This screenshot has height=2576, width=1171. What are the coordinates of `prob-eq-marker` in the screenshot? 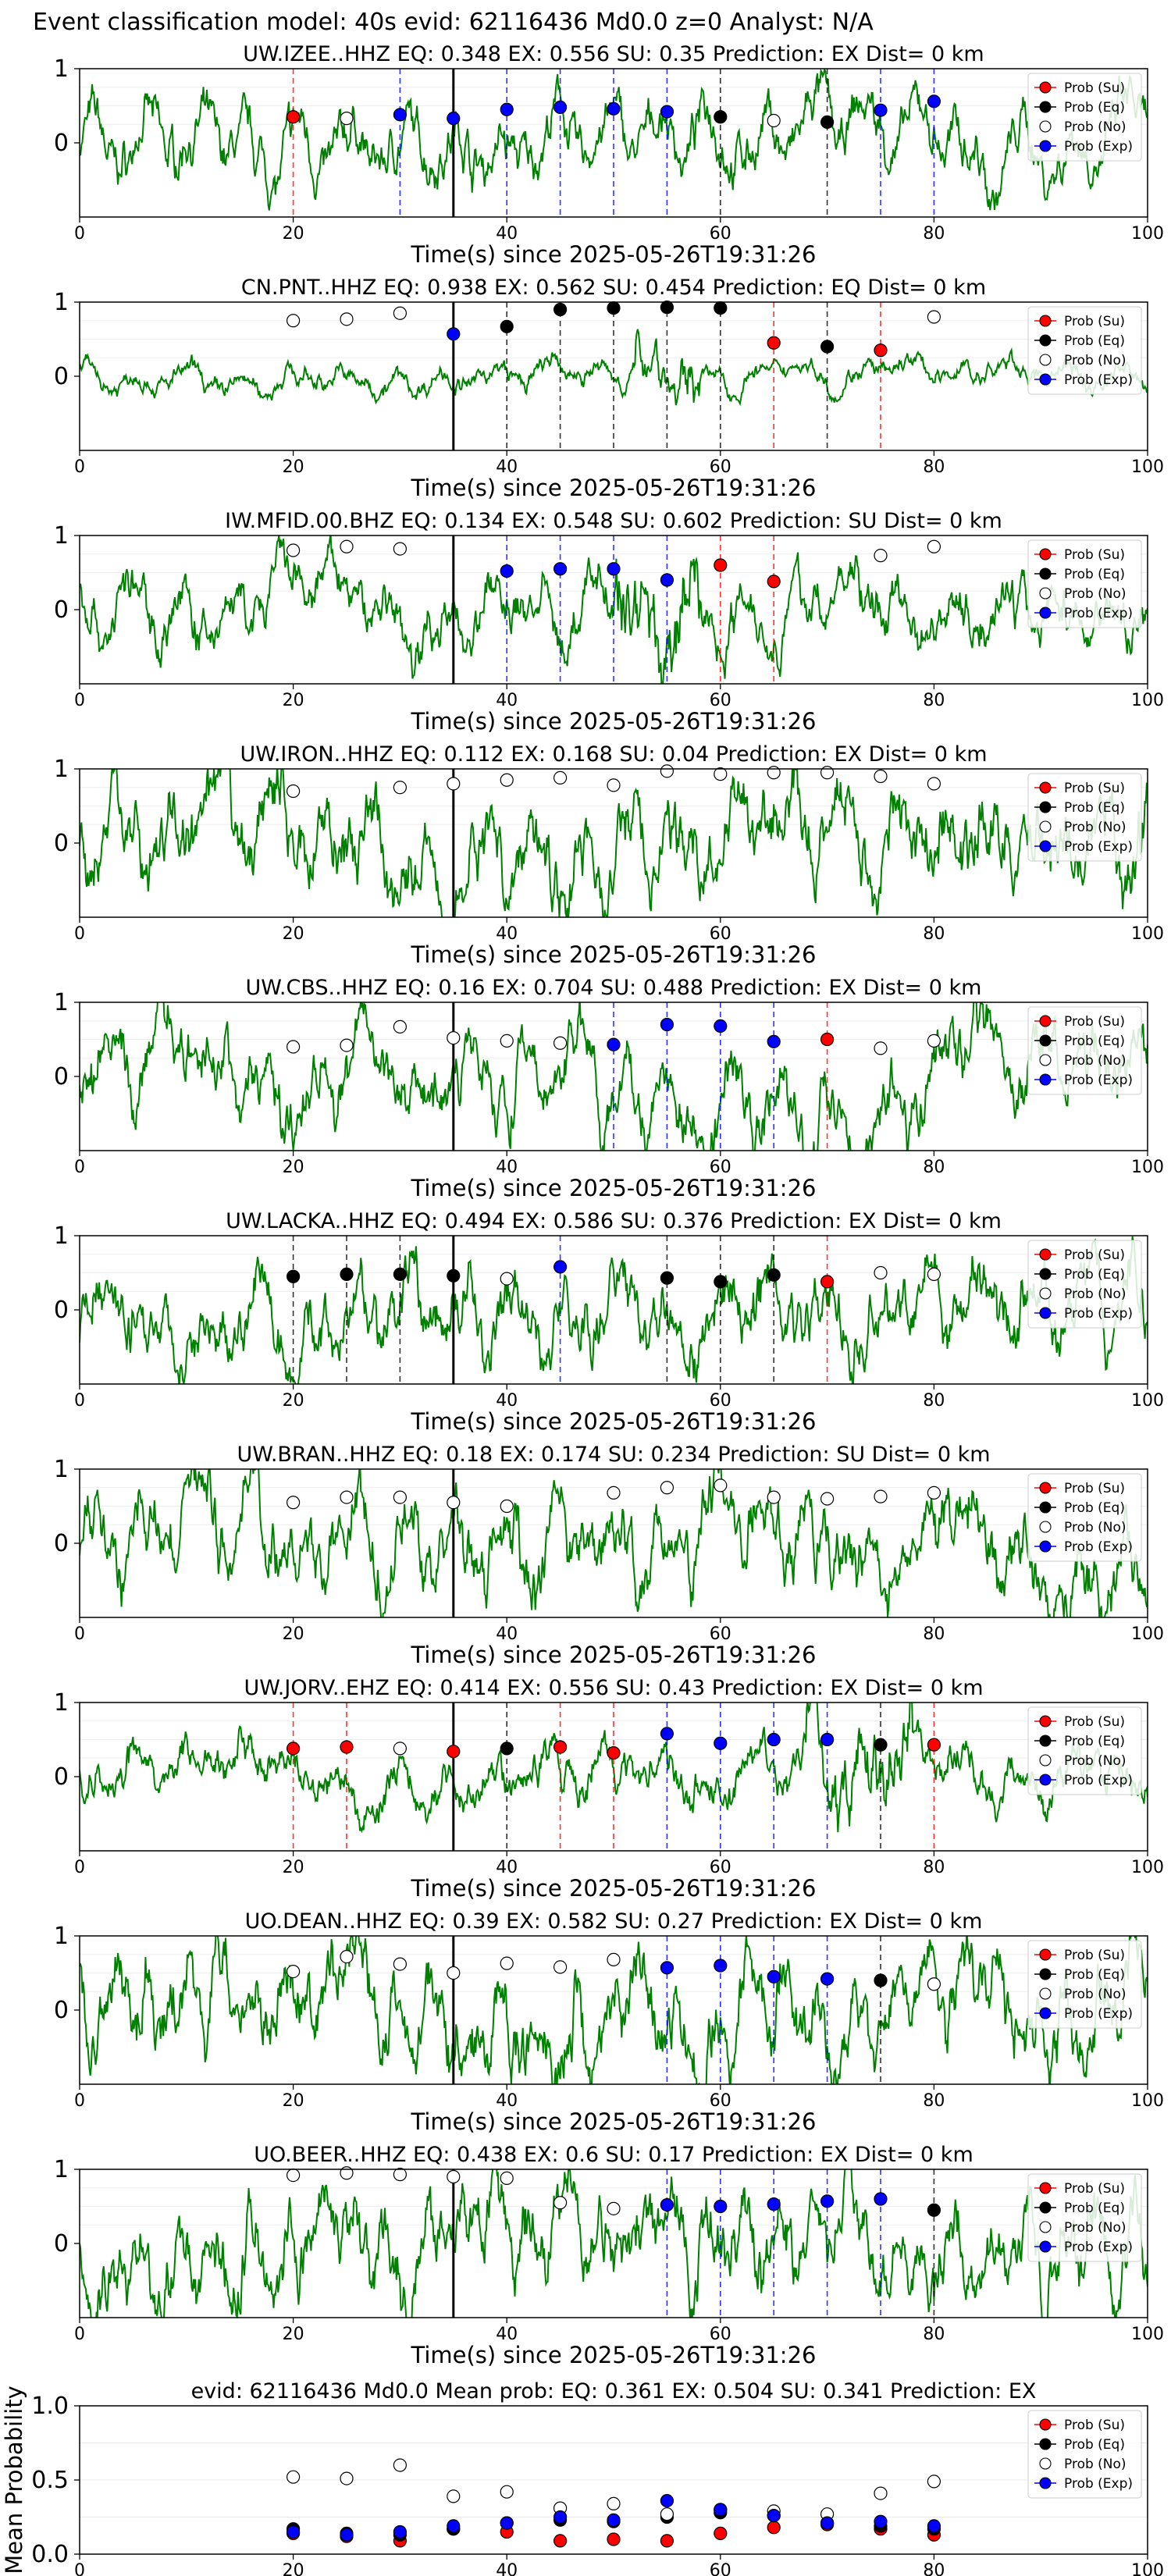 It's located at (667, 308).